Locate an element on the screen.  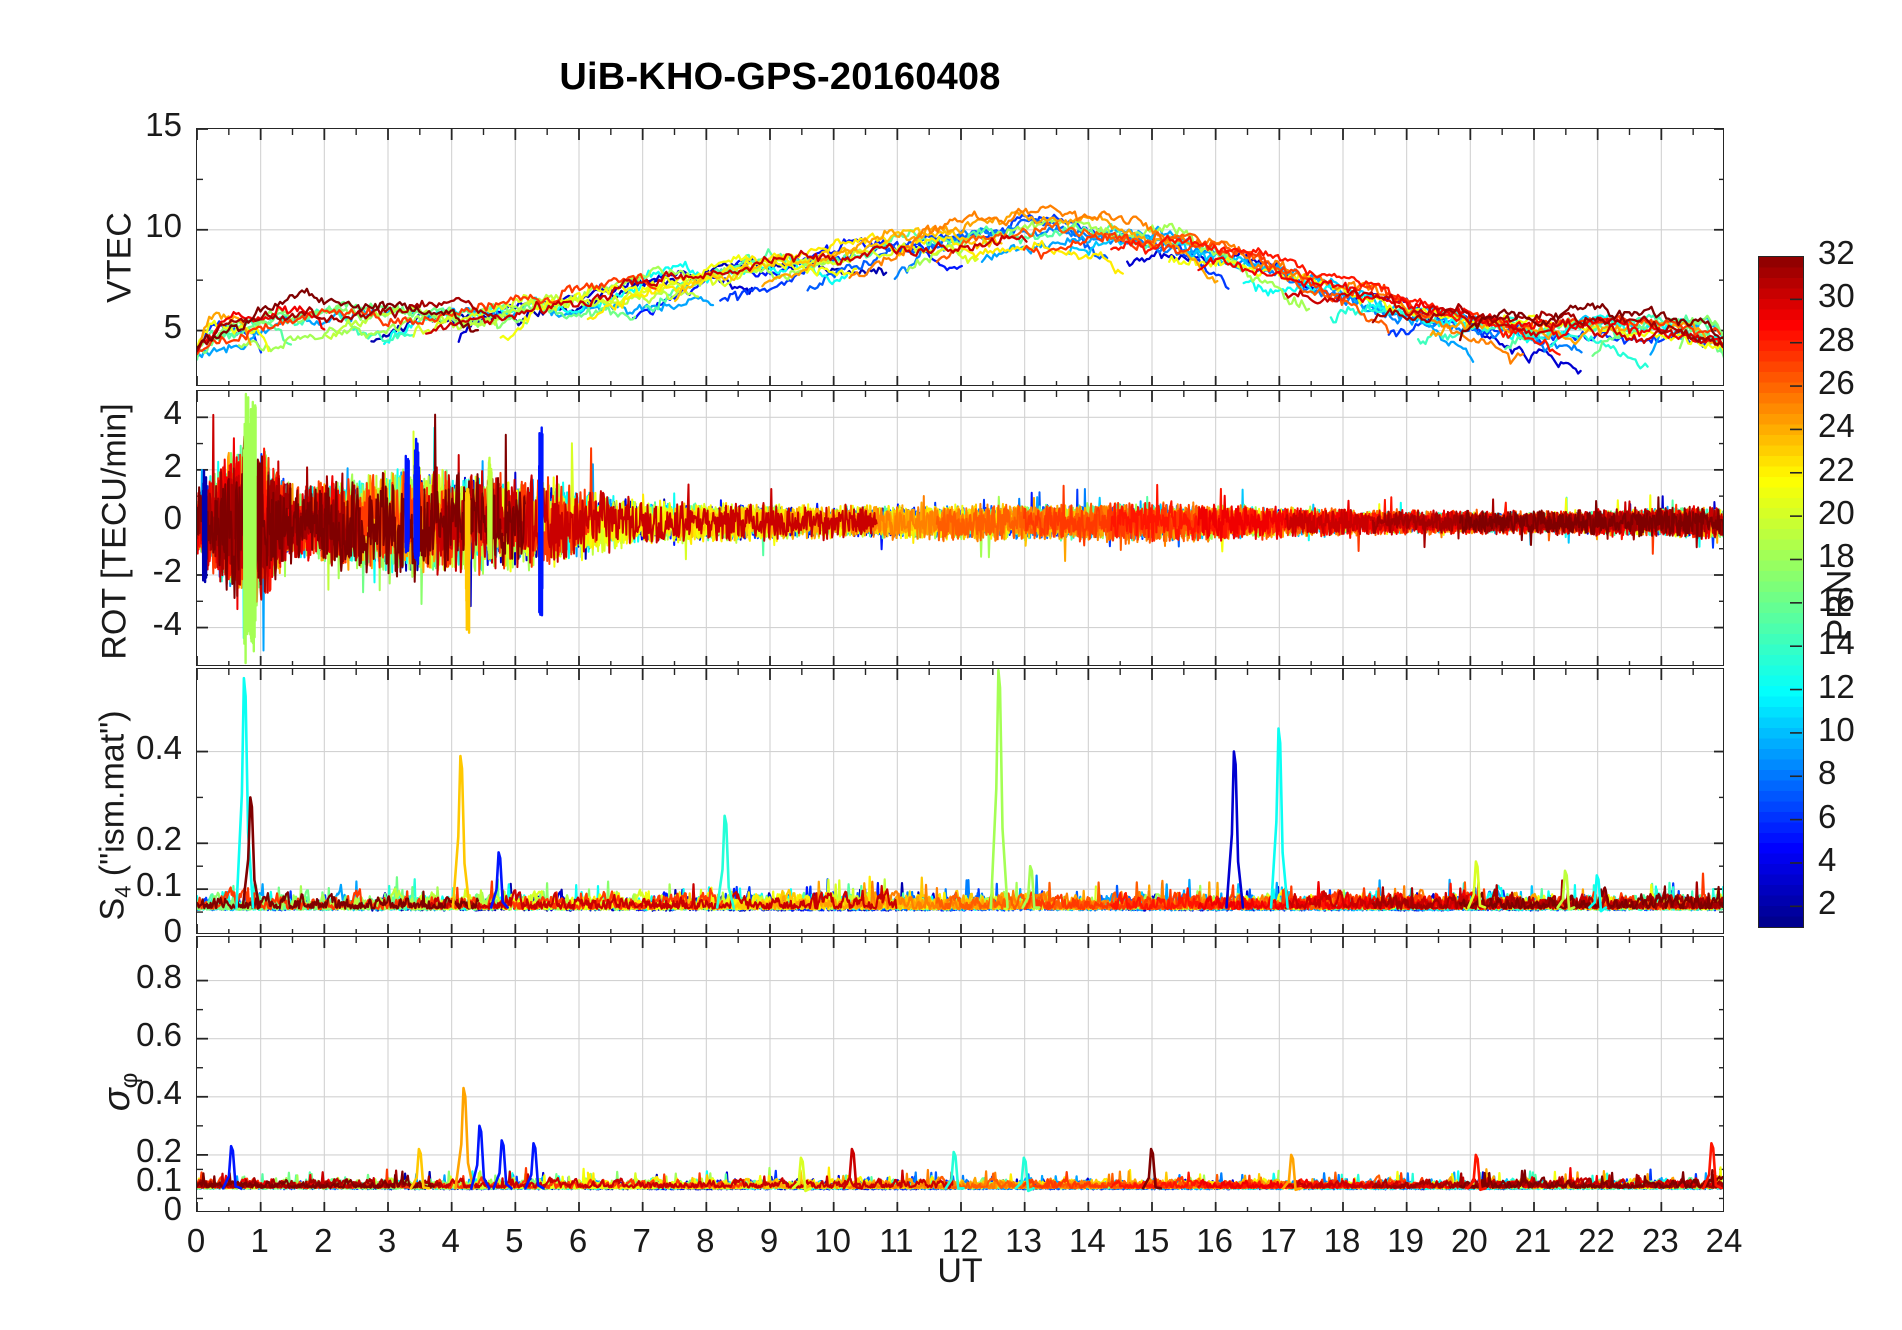
ytick-rot-4: 4 is located at coordinates (172, 413).